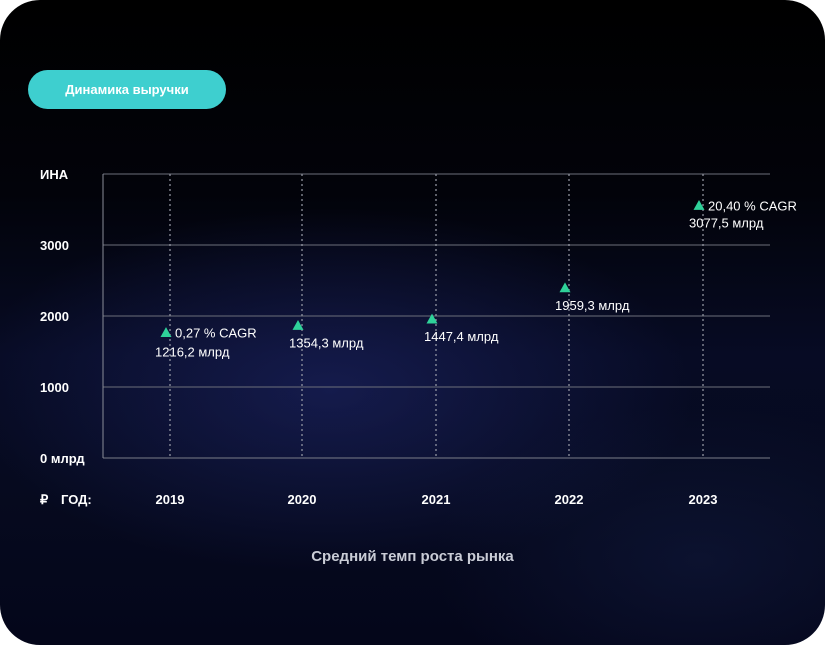 The height and width of the screenshot is (645, 825). What do you see at coordinates (412, 556) in the screenshot?
I see `market-growth-caption: Средний темп роста рынка` at bounding box center [412, 556].